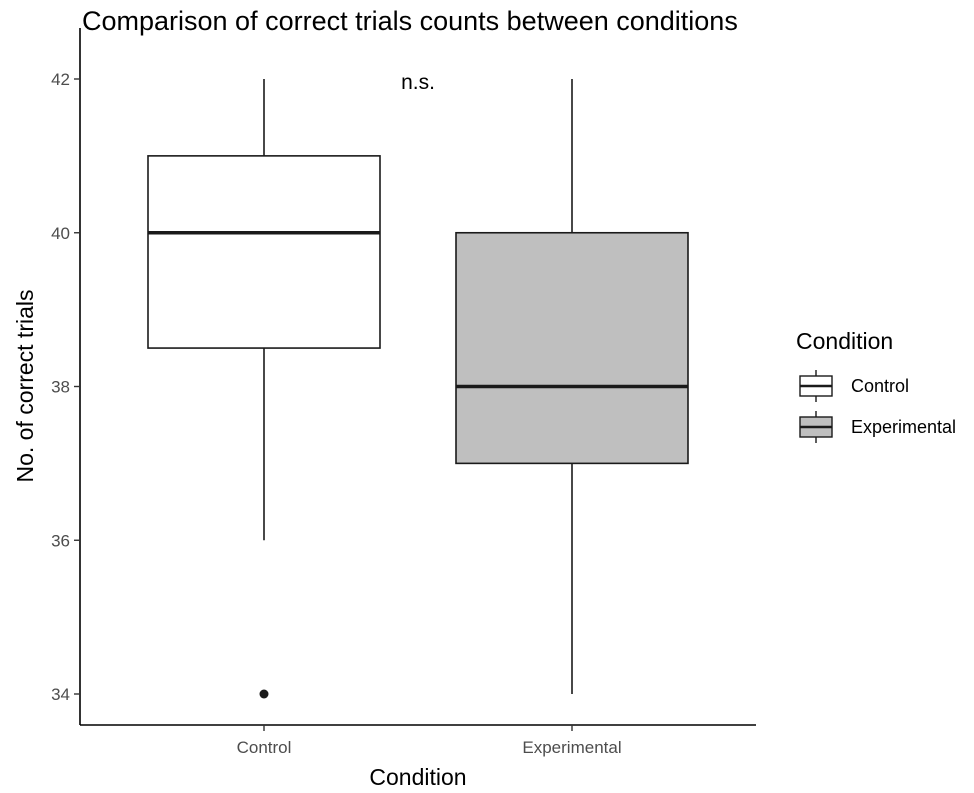 Image resolution: width=974 pixels, height=793 pixels. I want to click on legend-item-control: Control, so click(854, 386).